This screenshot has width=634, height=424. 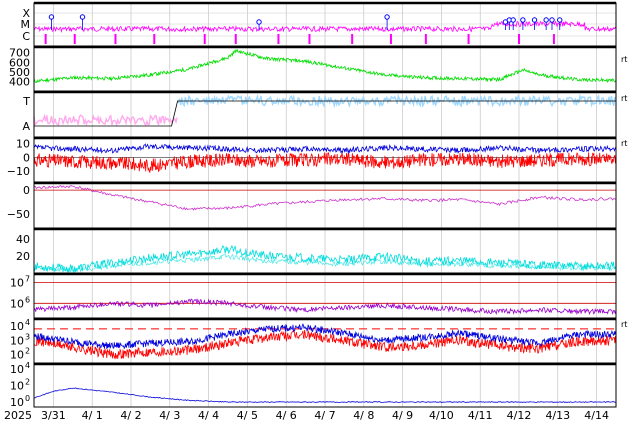 I want to click on xtick-label: 4/12, so click(x=519, y=415).